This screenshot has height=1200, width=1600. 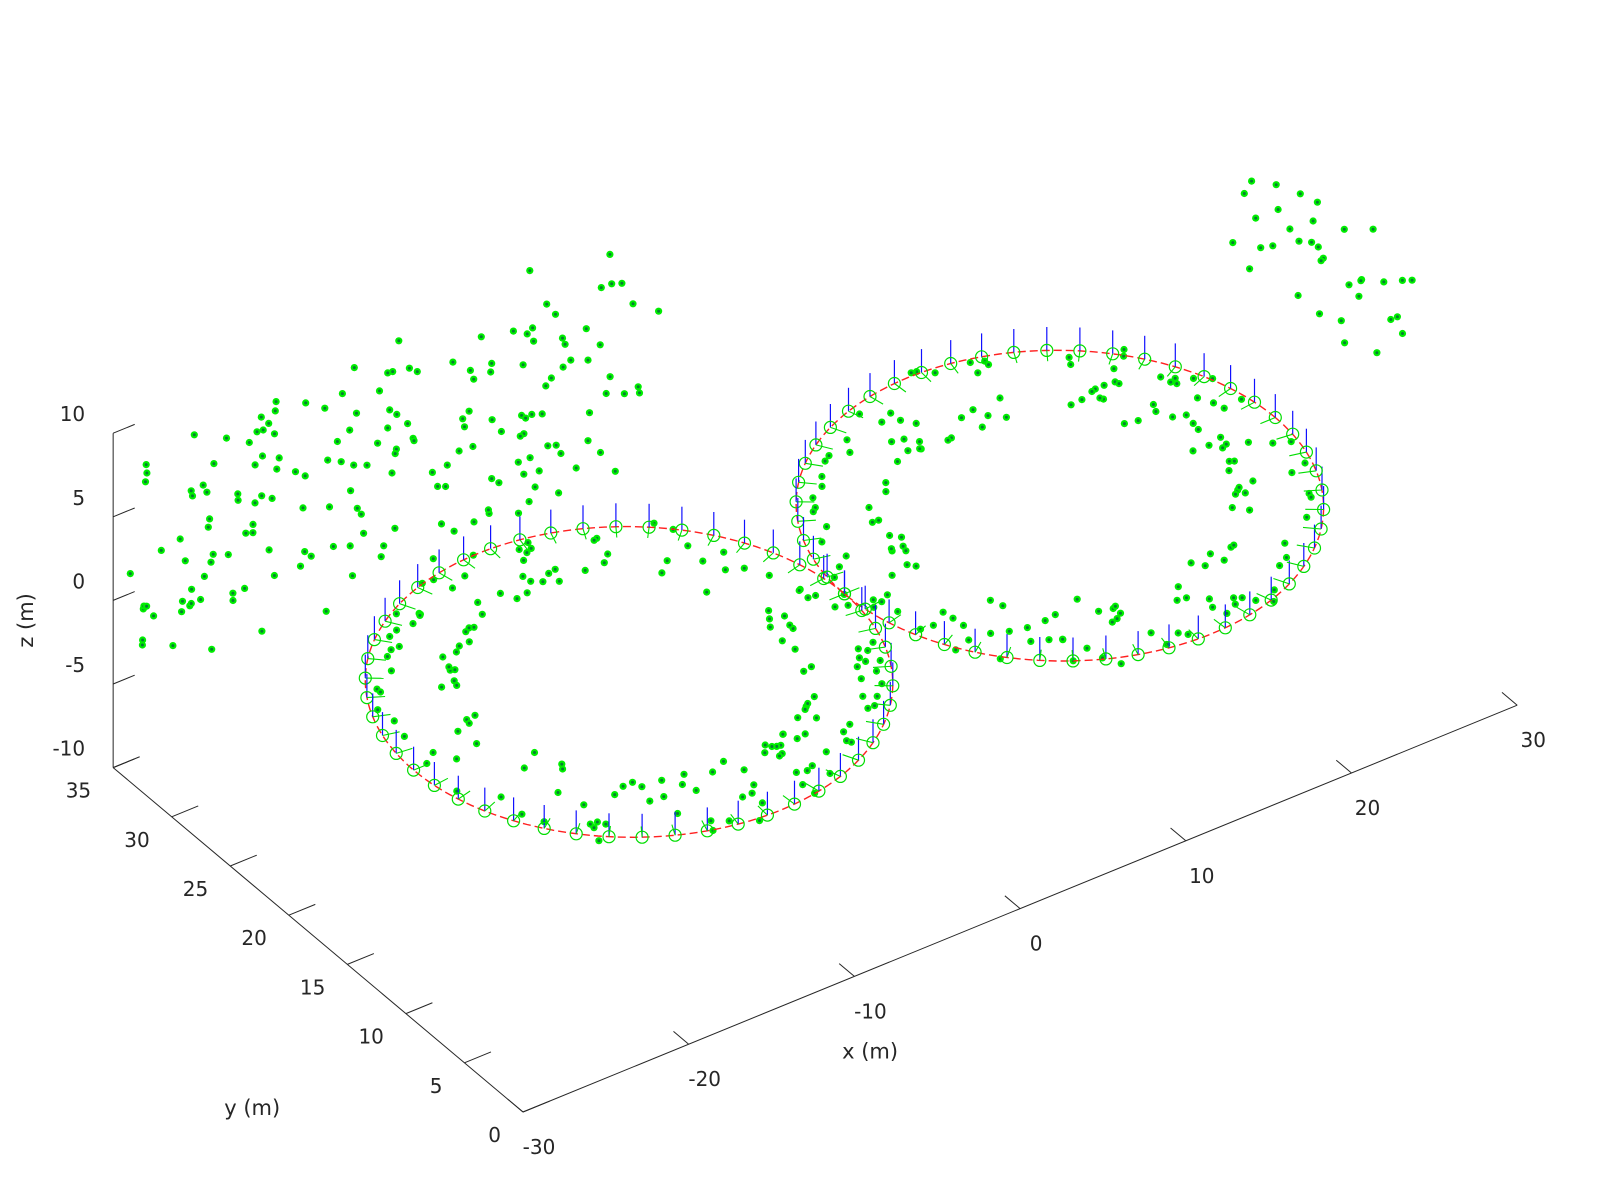 What do you see at coordinates (478, 1057) in the screenshot?
I see `y-tick` at bounding box center [478, 1057].